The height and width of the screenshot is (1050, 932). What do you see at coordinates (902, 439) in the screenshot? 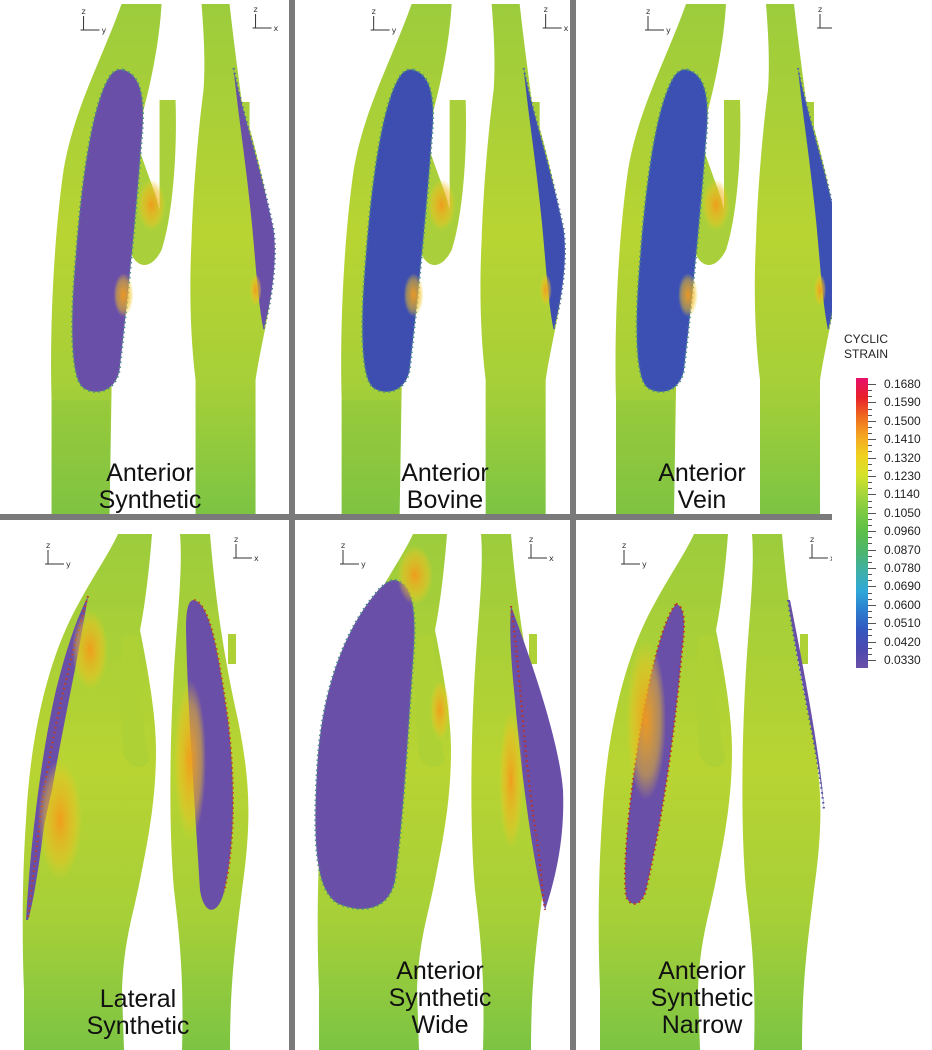
I see `legend-tick-label: 0.1410` at bounding box center [902, 439].